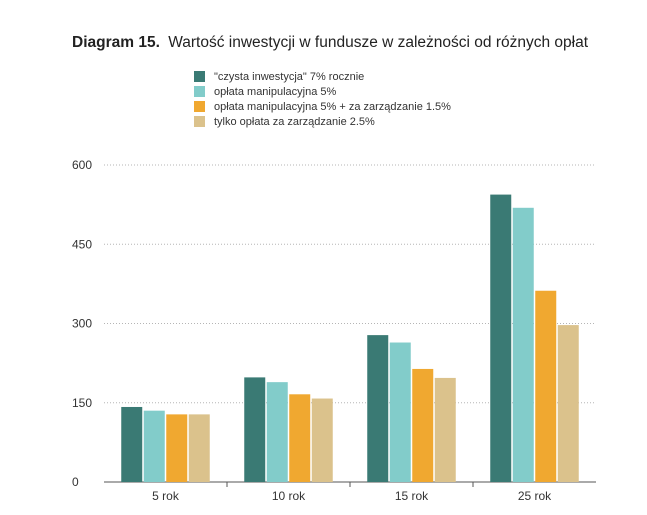 Image resolution: width=647 pixels, height=515 pixels. What do you see at coordinates (199, 76) in the screenshot?
I see `legend-swatch-czysta` at bounding box center [199, 76].